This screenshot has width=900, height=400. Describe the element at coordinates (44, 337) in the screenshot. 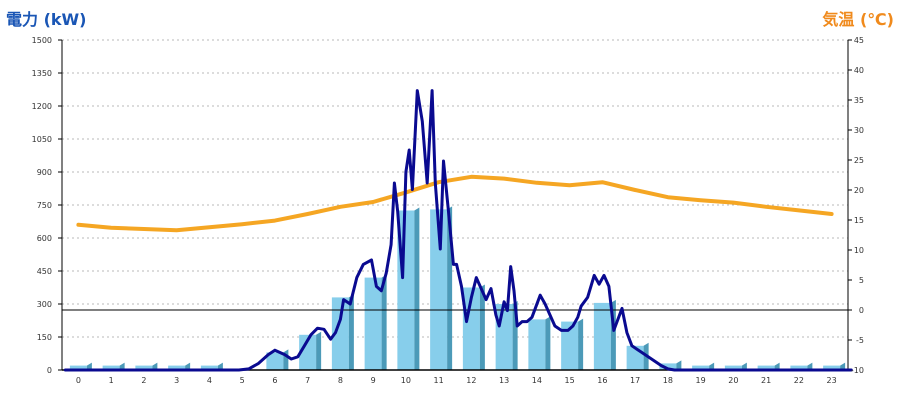

I see `left-tick-label: 150` at that location.